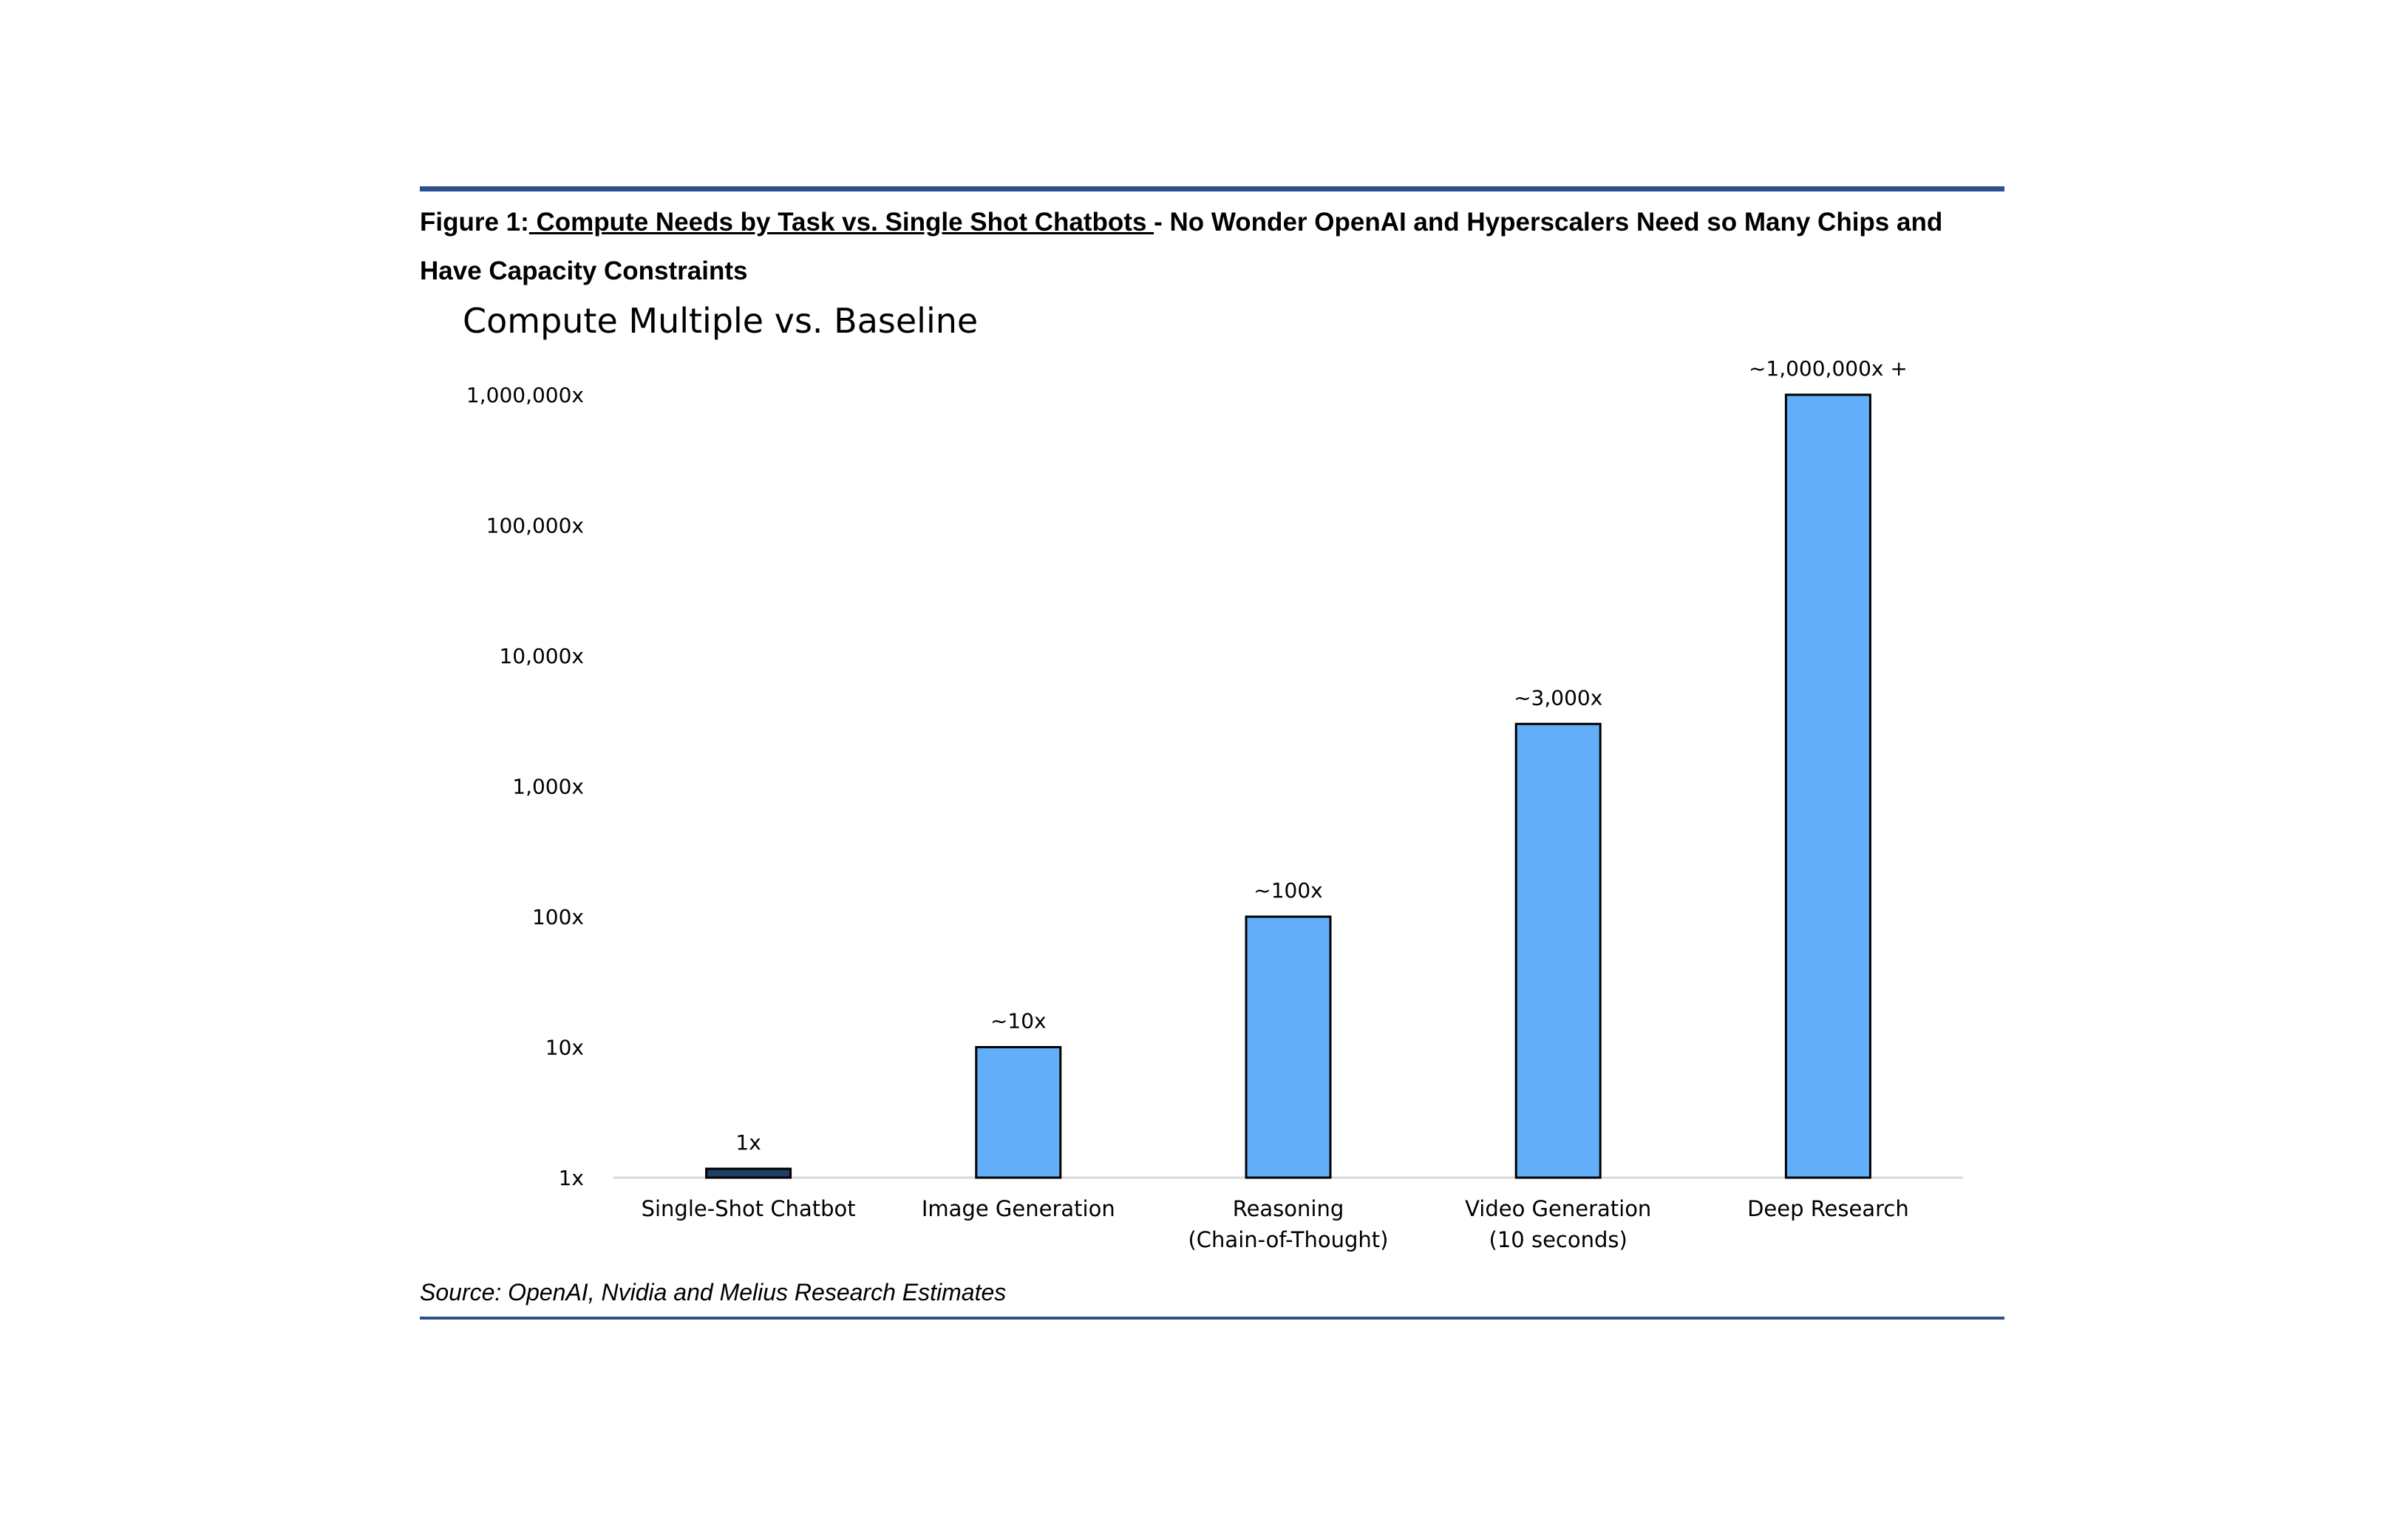  Describe the element at coordinates (1558, 1208) in the screenshot. I see `category-label-line: Video Generation` at that location.